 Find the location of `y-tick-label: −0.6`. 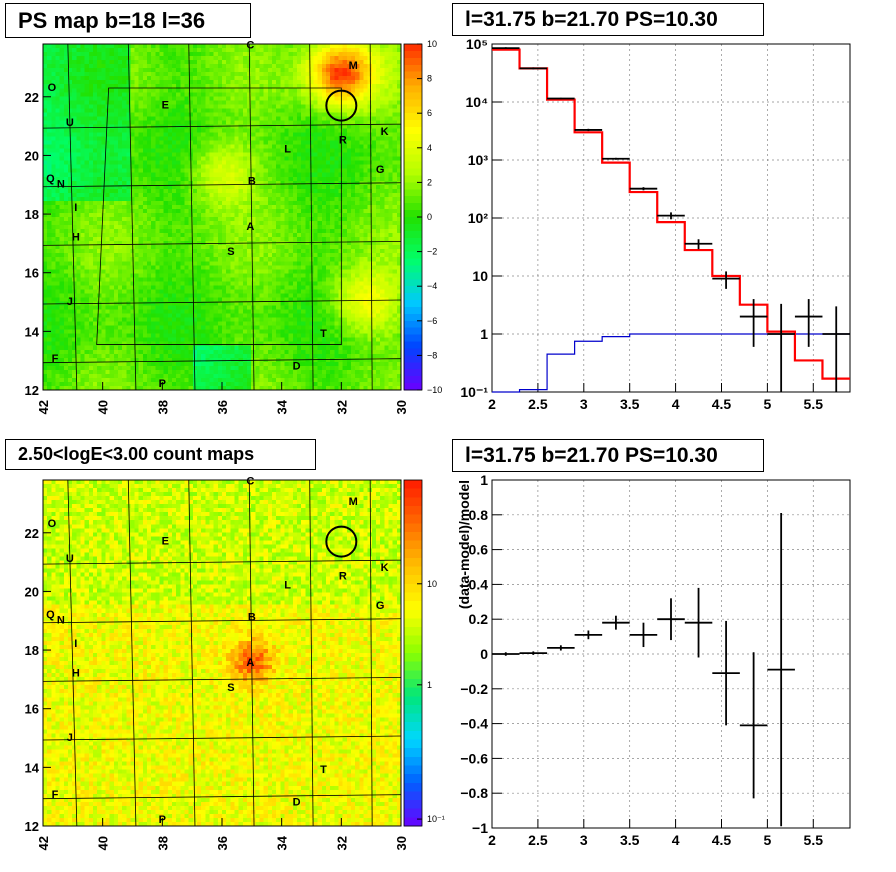

y-tick-label: −0.6 is located at coordinates (474, 758).